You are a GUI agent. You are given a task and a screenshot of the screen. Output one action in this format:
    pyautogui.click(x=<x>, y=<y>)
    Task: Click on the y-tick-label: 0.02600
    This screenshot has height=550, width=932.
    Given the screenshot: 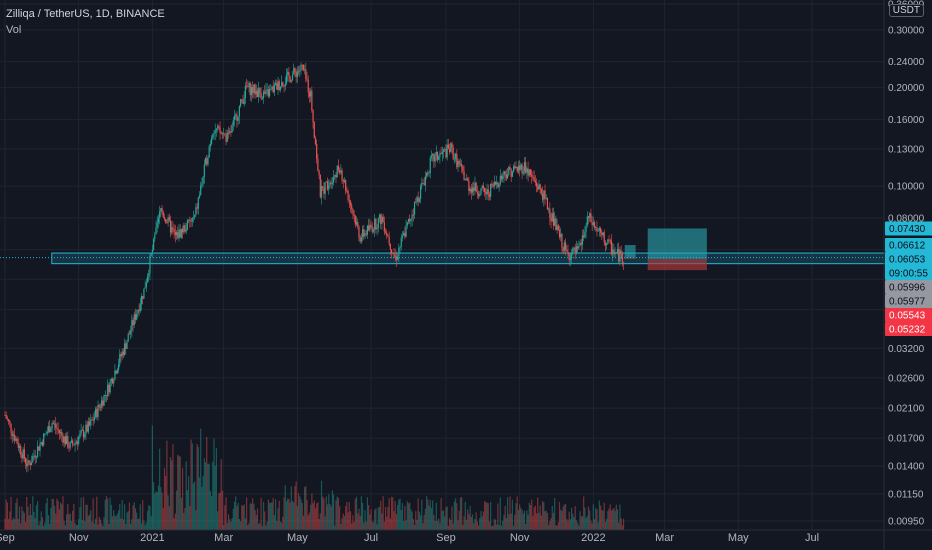 What is the action you would take?
    pyautogui.click(x=906, y=378)
    